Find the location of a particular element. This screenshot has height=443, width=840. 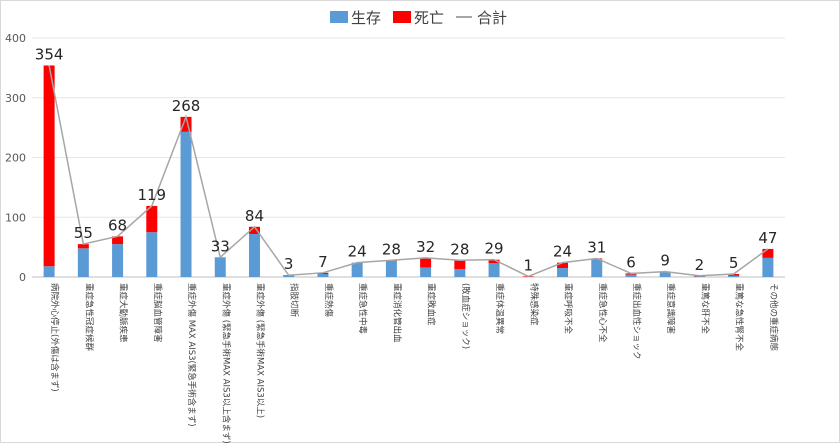

x-category-label: その他の重症病態 is located at coordinates (773, 317).